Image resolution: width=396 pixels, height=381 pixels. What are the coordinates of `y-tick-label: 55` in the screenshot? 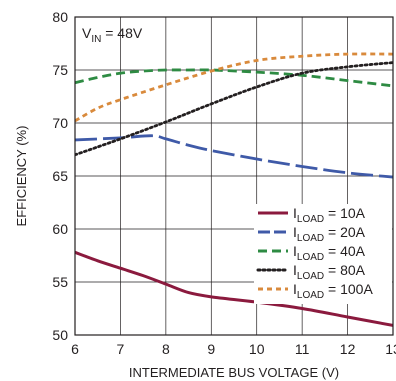 It's located at (60, 282).